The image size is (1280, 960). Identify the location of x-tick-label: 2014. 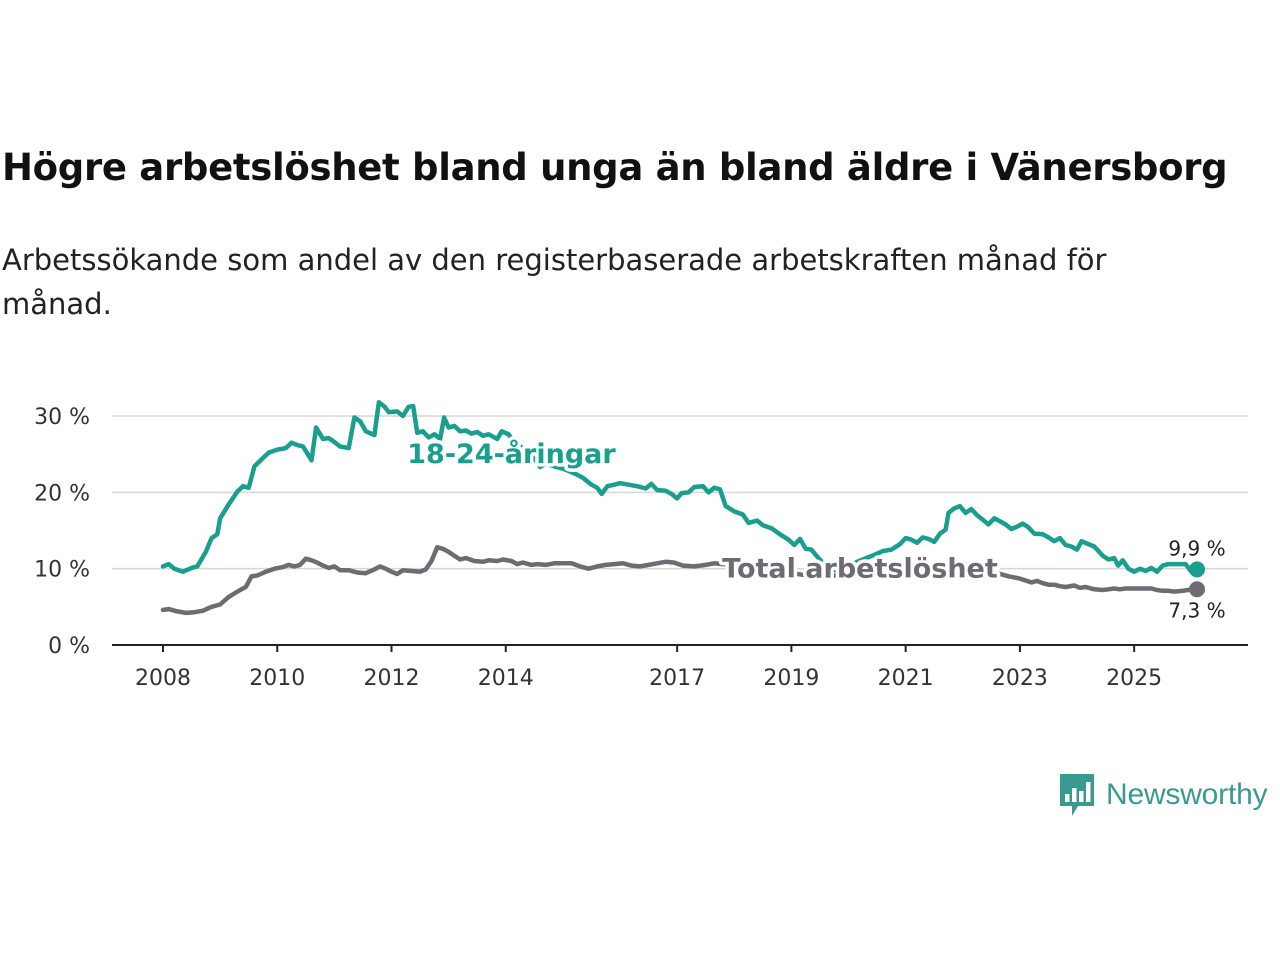
(506, 678).